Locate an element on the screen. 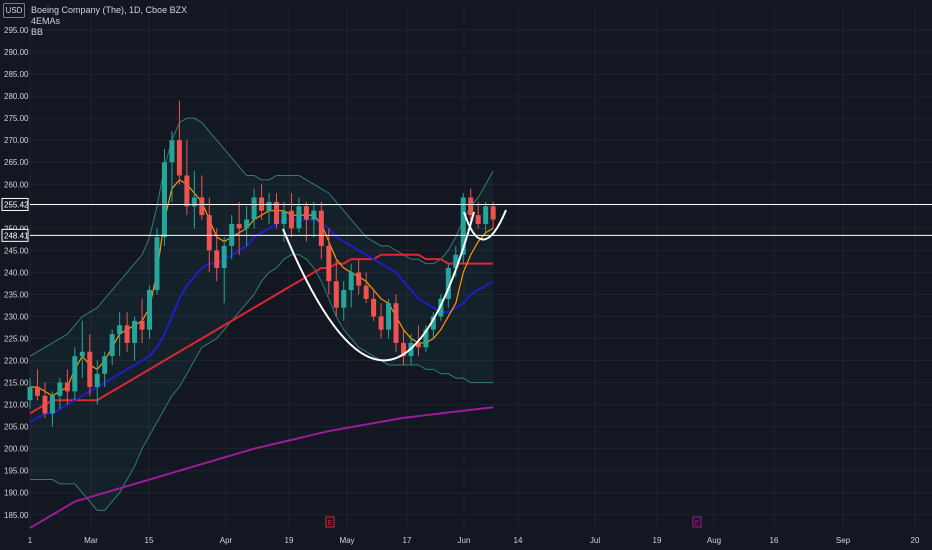 The width and height of the screenshot is (932, 550). y-axis-tick-label: 275.00 is located at coordinates (16, 118).